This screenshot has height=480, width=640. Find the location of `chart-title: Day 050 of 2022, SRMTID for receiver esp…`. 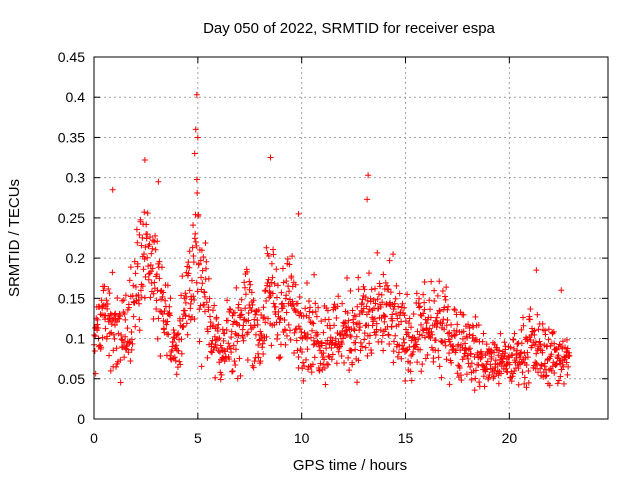

chart-title: Day 050 of 2022, SRMTID for receiver esp… is located at coordinates (349, 28).